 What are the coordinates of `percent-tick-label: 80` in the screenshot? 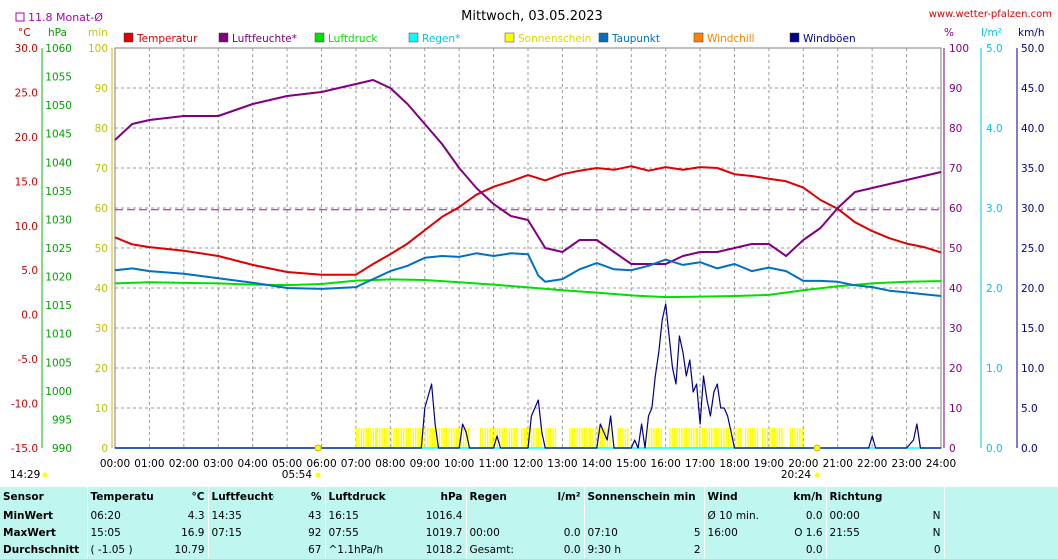 It's located at (955, 129).